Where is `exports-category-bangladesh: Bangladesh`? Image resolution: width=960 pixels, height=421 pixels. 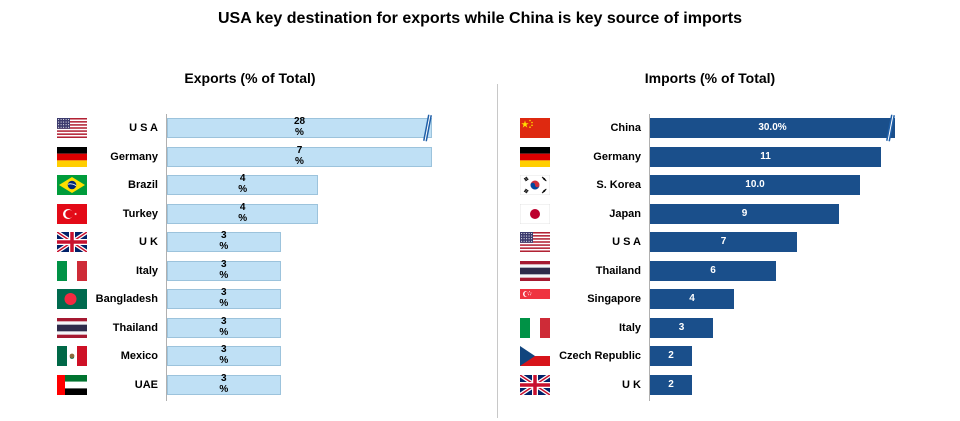
exports-category-bangladesh: Bangladesh is located at coordinates (126, 299).